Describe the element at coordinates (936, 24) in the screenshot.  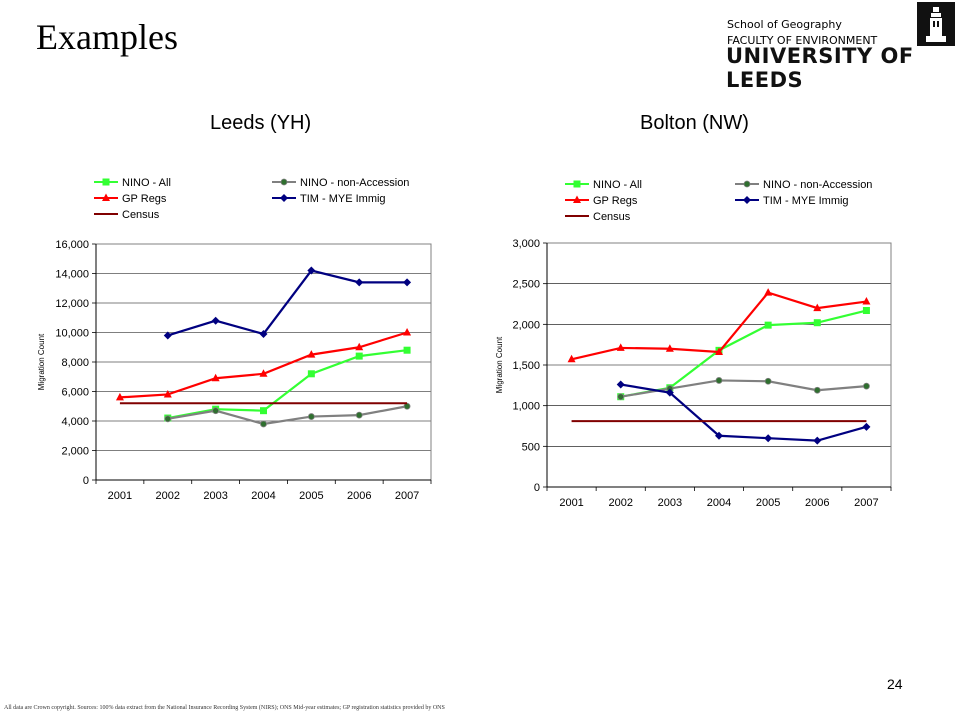
I see `university-tower-logo` at that location.